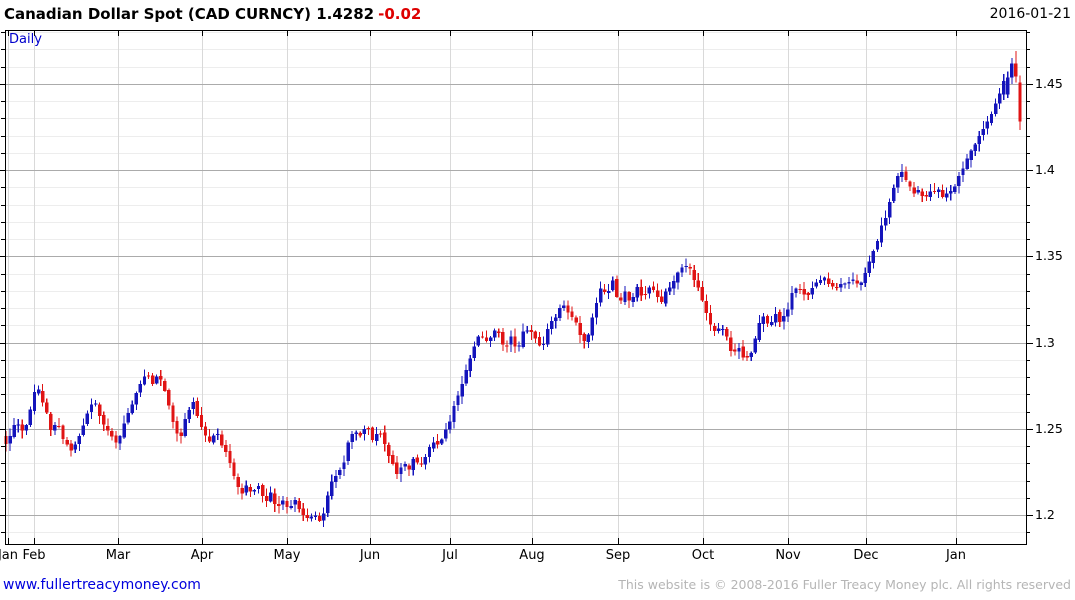 This screenshot has width=1075, height=600. What do you see at coordinates (25, 39) in the screenshot?
I see `timeframe-label: Daily` at bounding box center [25, 39].